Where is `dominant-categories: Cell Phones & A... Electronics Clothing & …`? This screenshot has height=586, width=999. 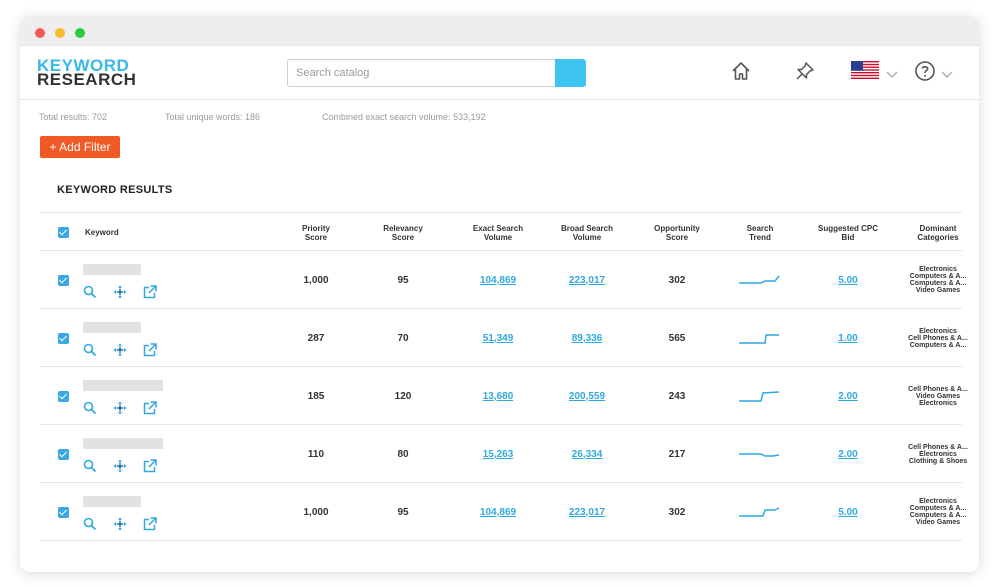
dominant-categories: Cell Phones & A... Electronics Clothing & … is located at coordinates (938, 454).